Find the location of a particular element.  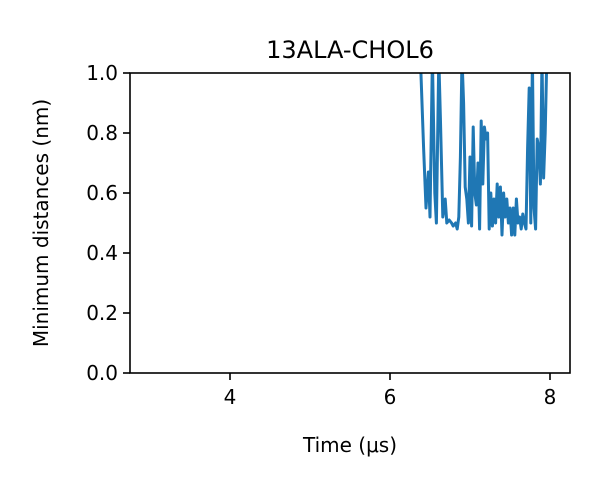

chart-title: 13ALA-CHOL6 is located at coordinates (350, 50).